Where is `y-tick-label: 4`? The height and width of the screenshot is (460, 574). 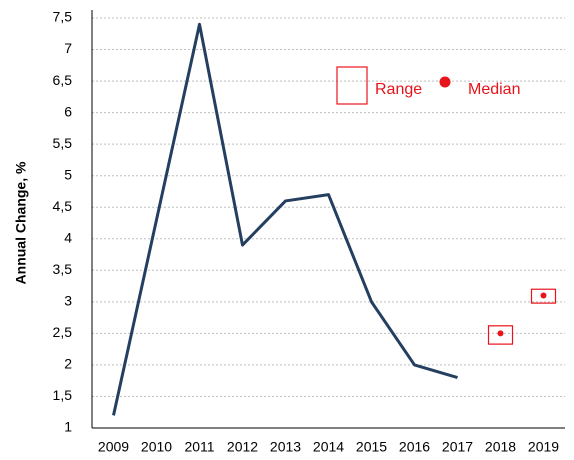 y-tick-label: 4 is located at coordinates (68, 237).